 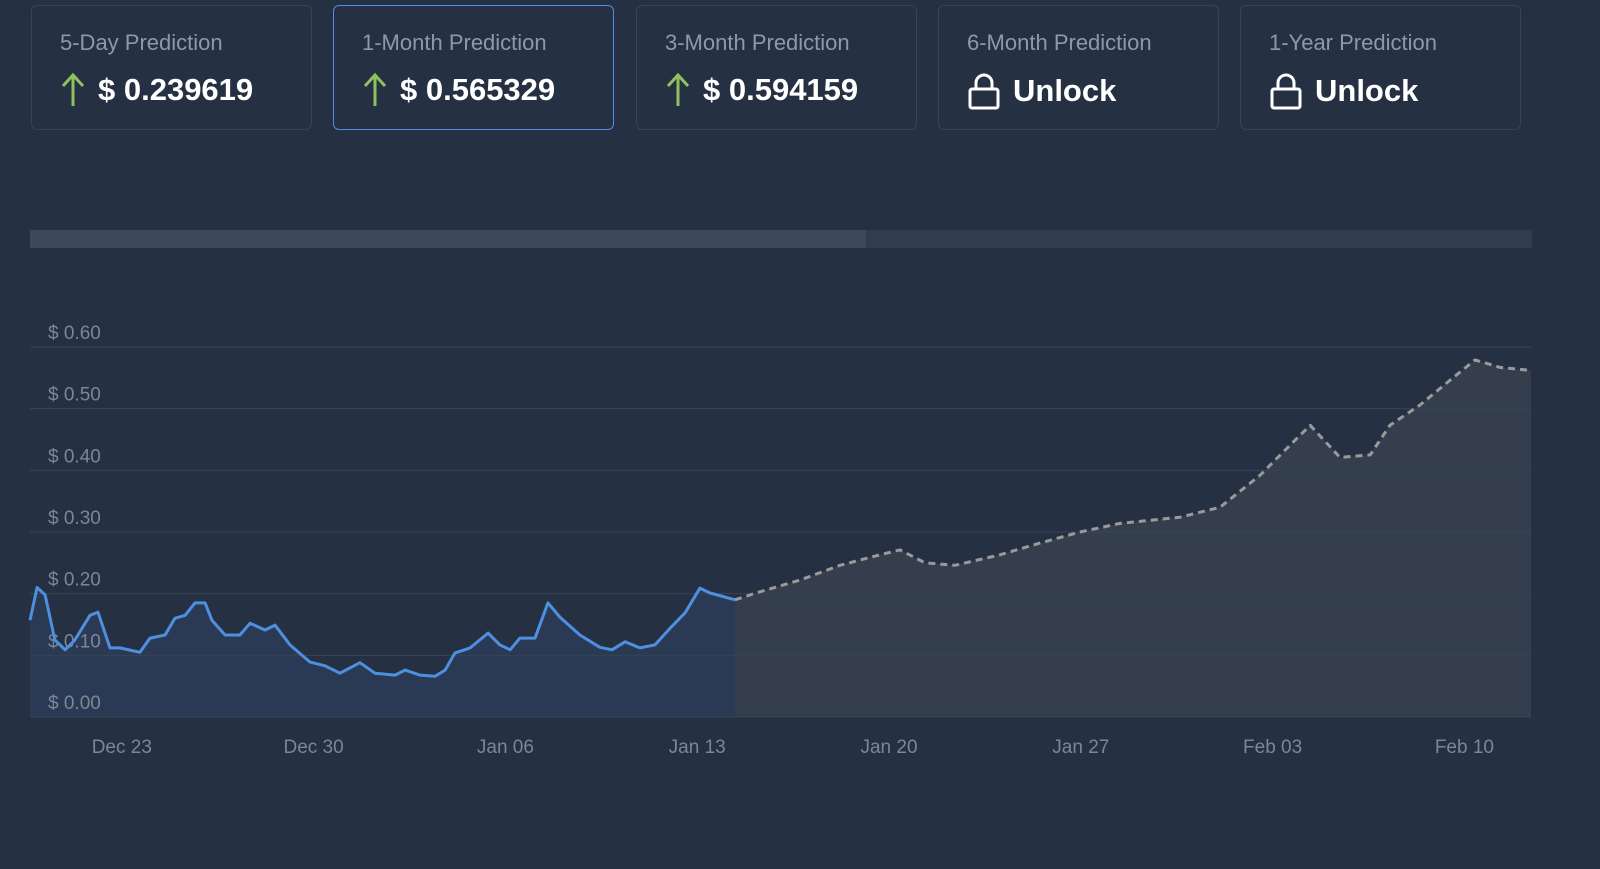 What do you see at coordinates (74, 703) in the screenshot?
I see `y-tick-label: $ 0.00` at bounding box center [74, 703].